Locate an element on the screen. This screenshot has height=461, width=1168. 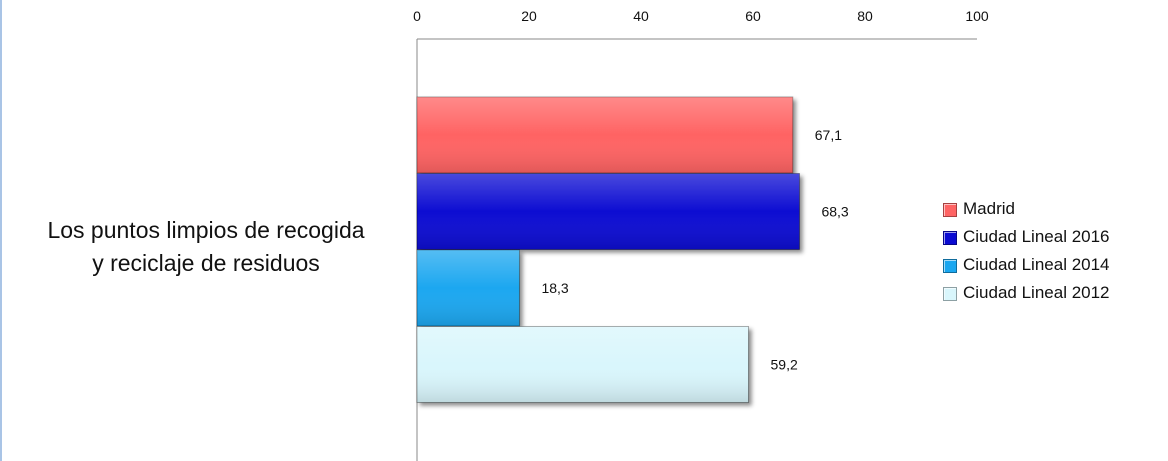
data-label-ciudad-lineal-2016: 68,3 is located at coordinates (834, 212).